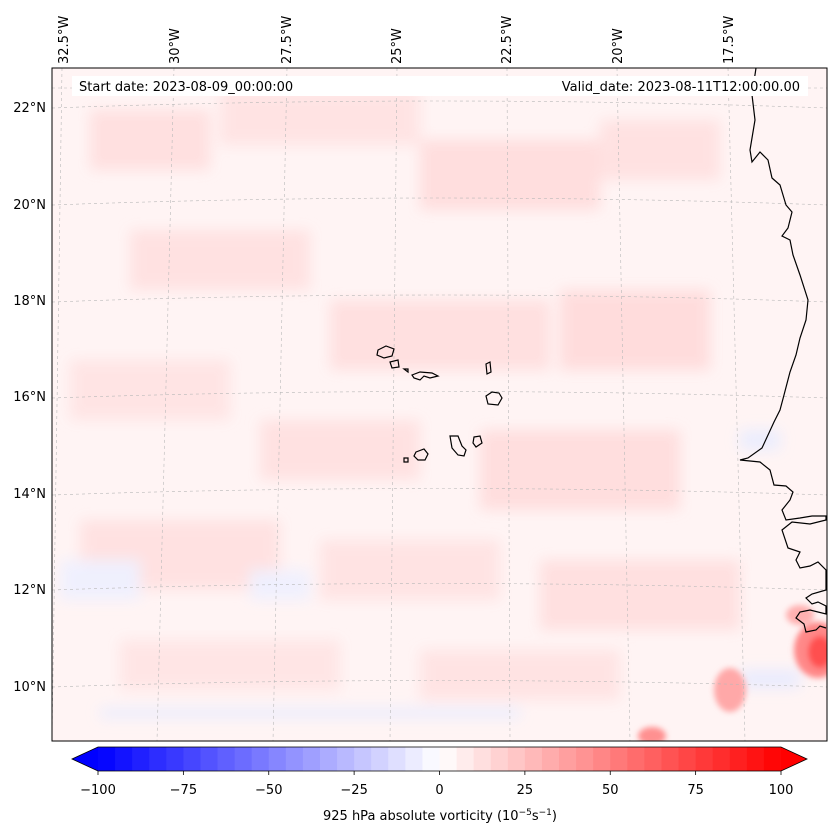 This screenshot has height=839, width=837. Describe the element at coordinates (64, 40) in the screenshot. I see `lon-tick-label: 32.5°W` at that location.